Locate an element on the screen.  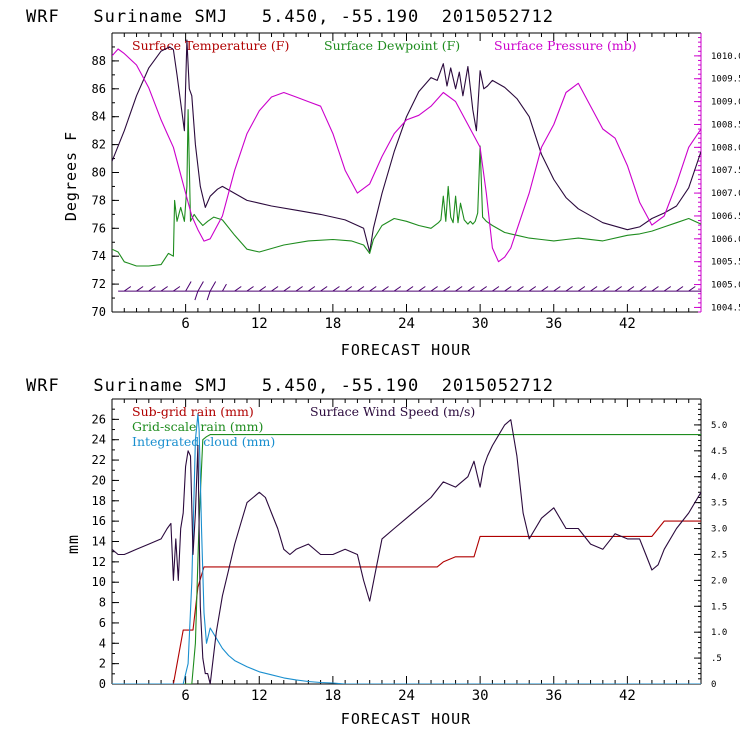
top-x-tick-label: 36 is located at coordinates (553, 324).